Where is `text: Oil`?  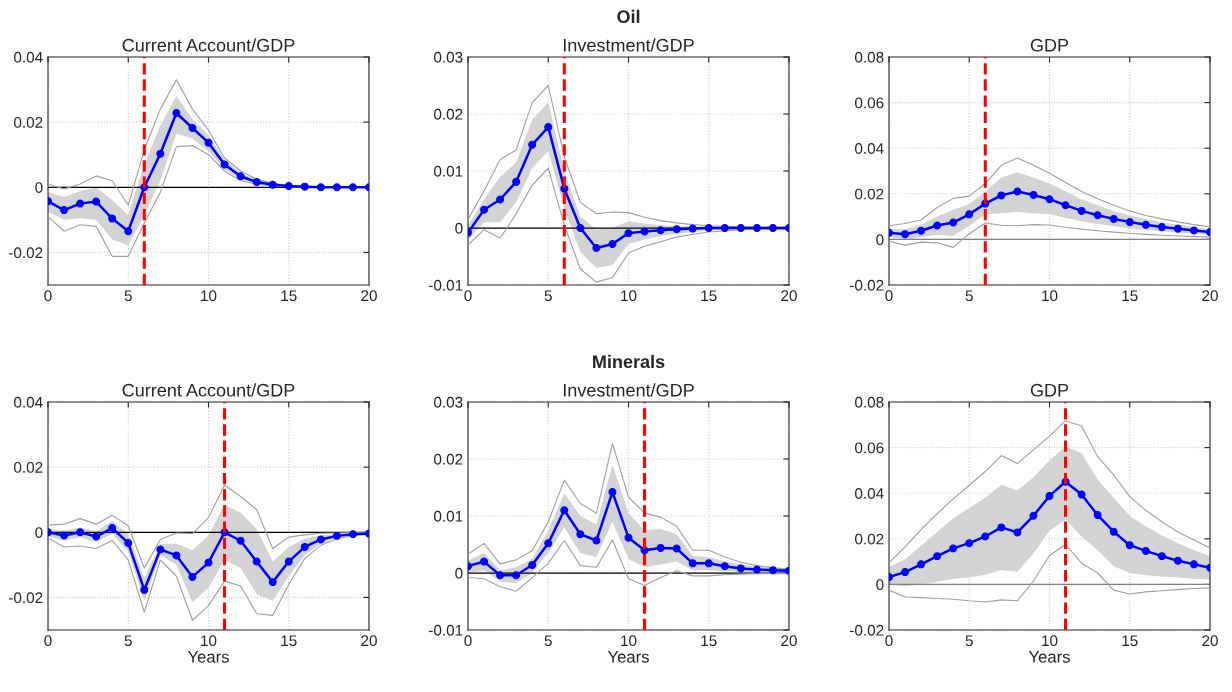 text: Oil is located at coordinates (628, 16).